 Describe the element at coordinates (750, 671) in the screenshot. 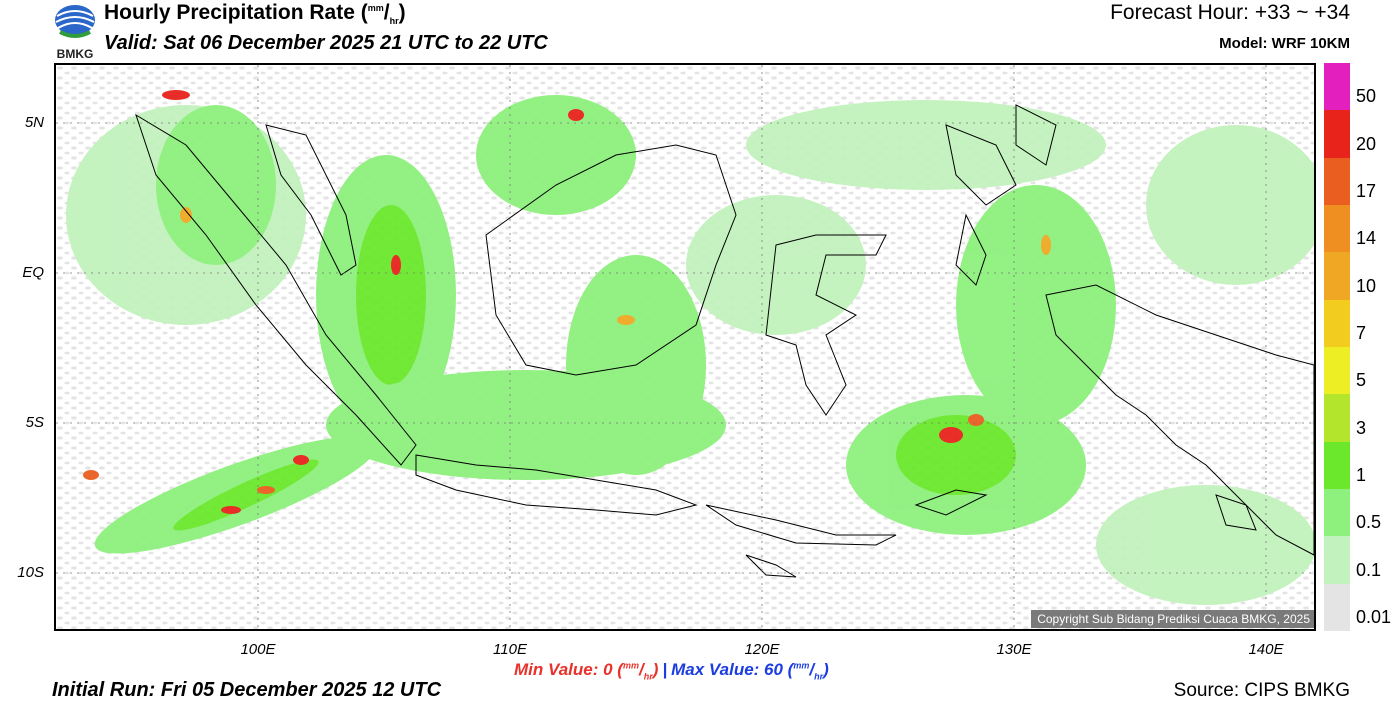

I see `max-value: Max Value: 60 (mm/hr)` at that location.